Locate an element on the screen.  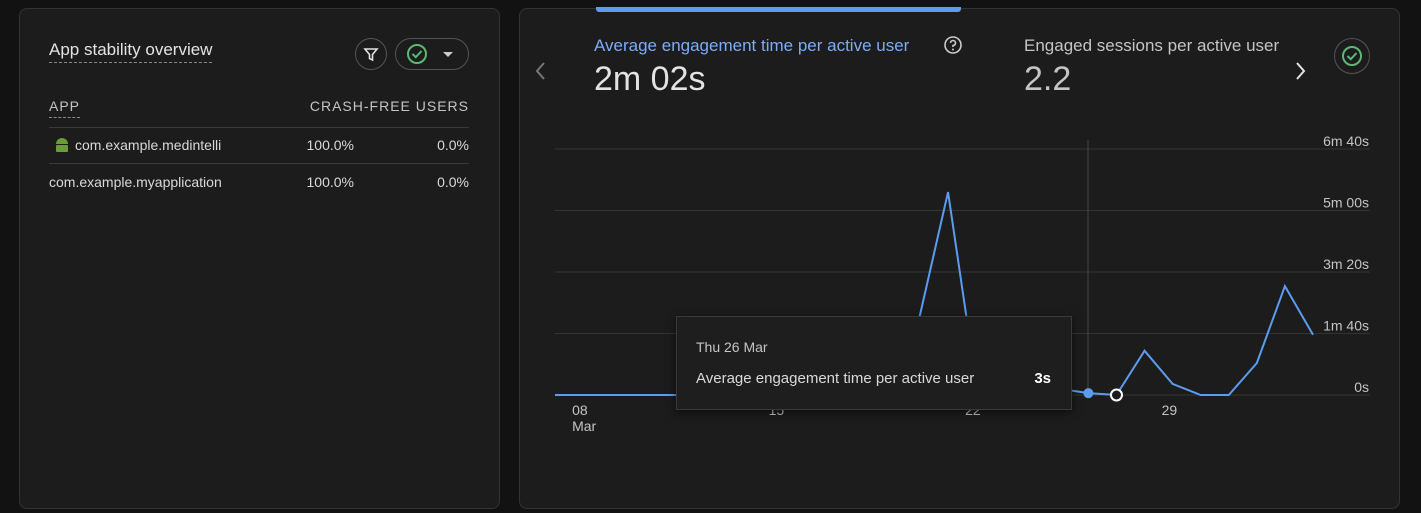
y-tick-label: 1m 40s is located at coordinates (1346, 326).